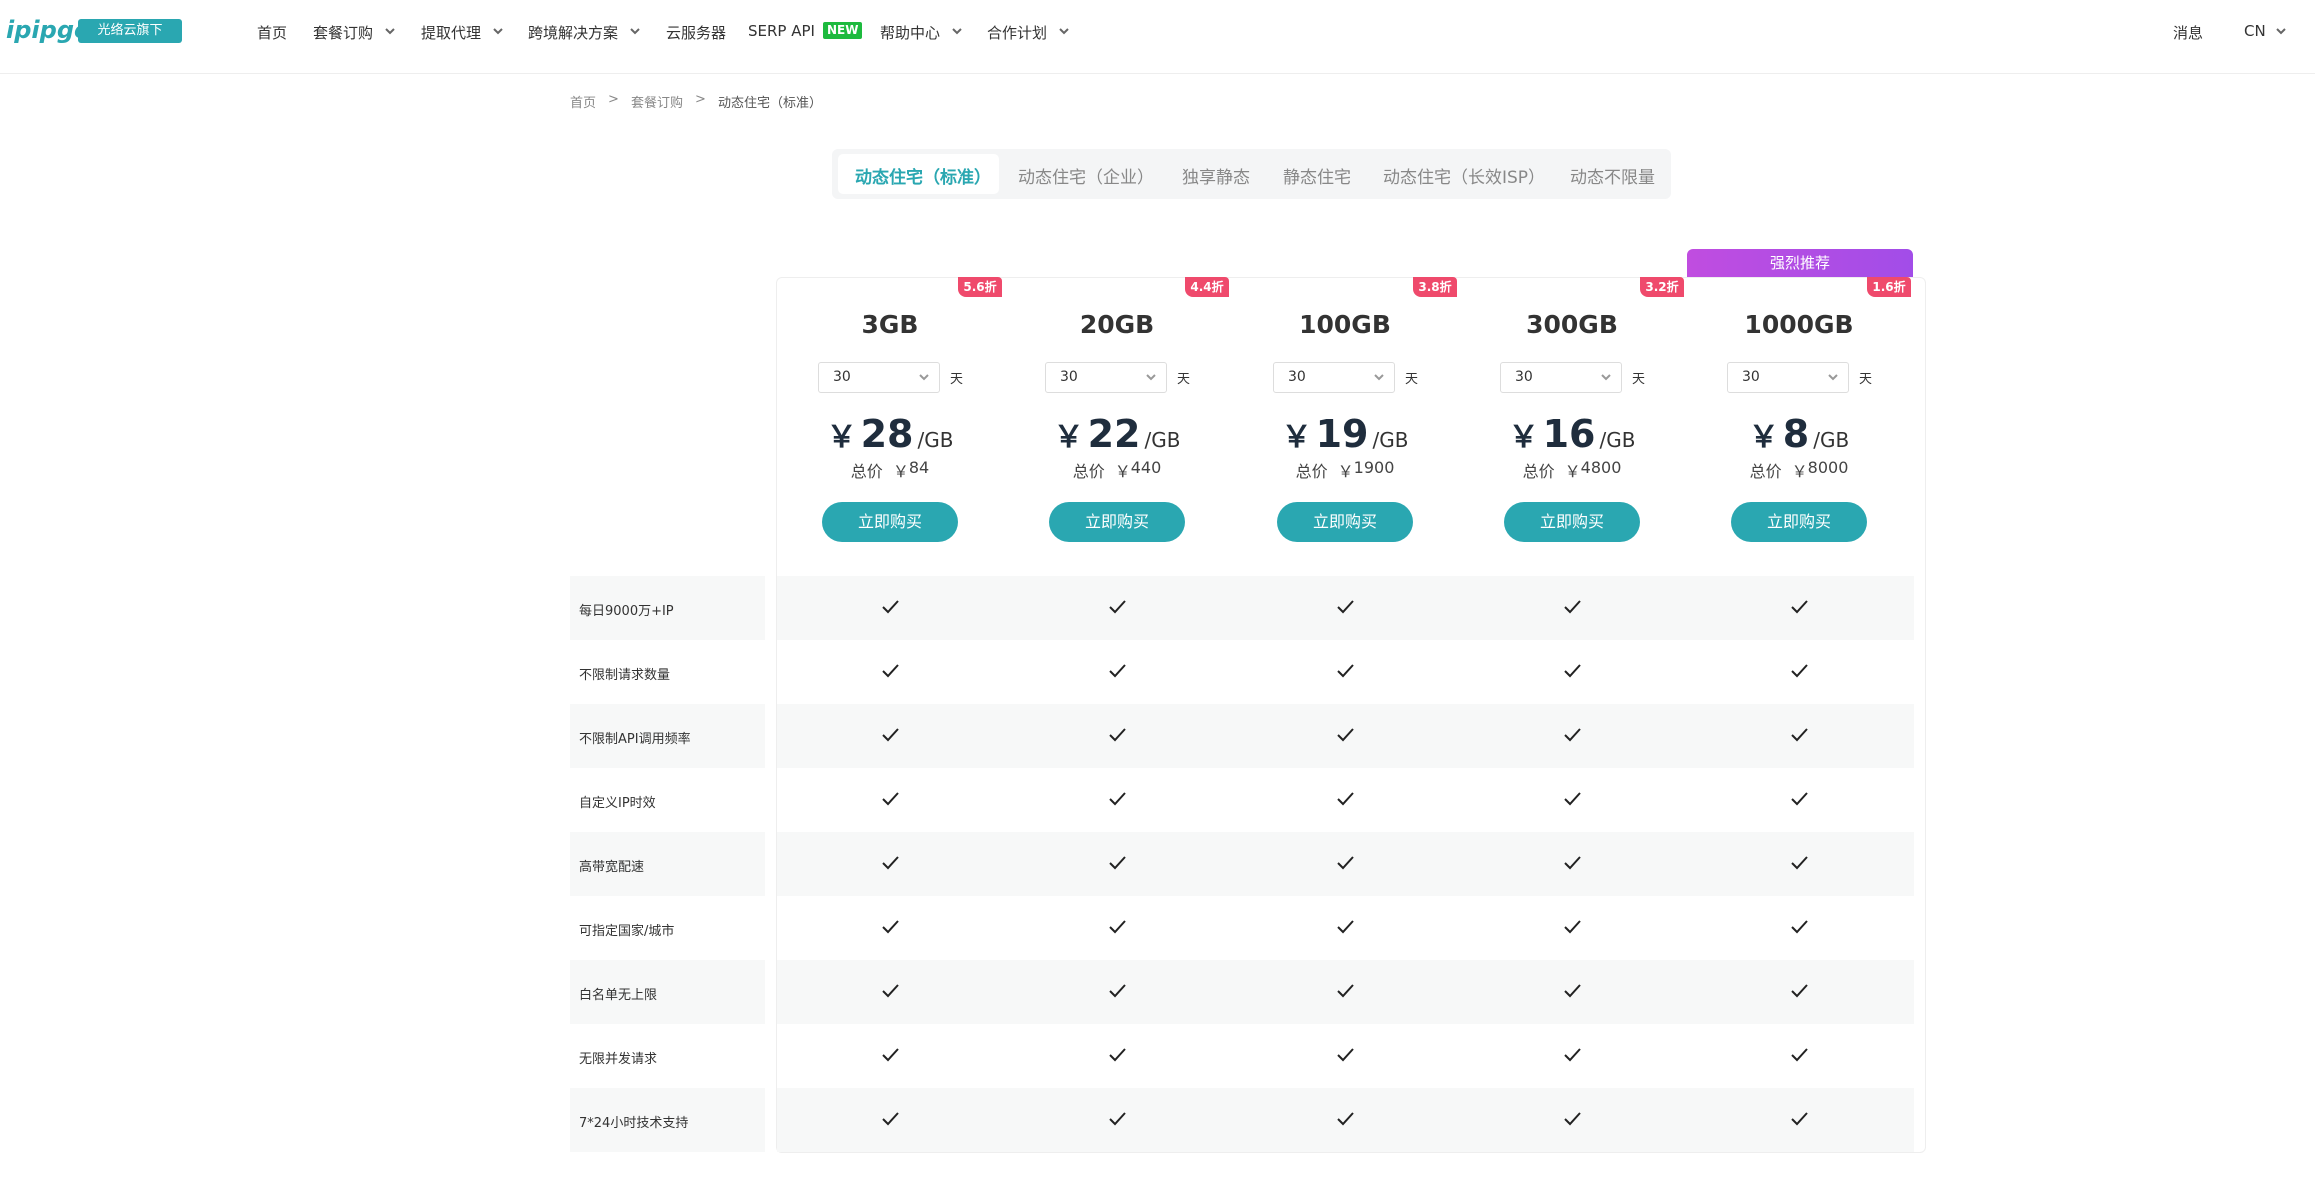 This screenshot has height=1184, width=2315. Describe the element at coordinates (343, 33) in the screenshot. I see `nav-item: 套餐订购` at that location.